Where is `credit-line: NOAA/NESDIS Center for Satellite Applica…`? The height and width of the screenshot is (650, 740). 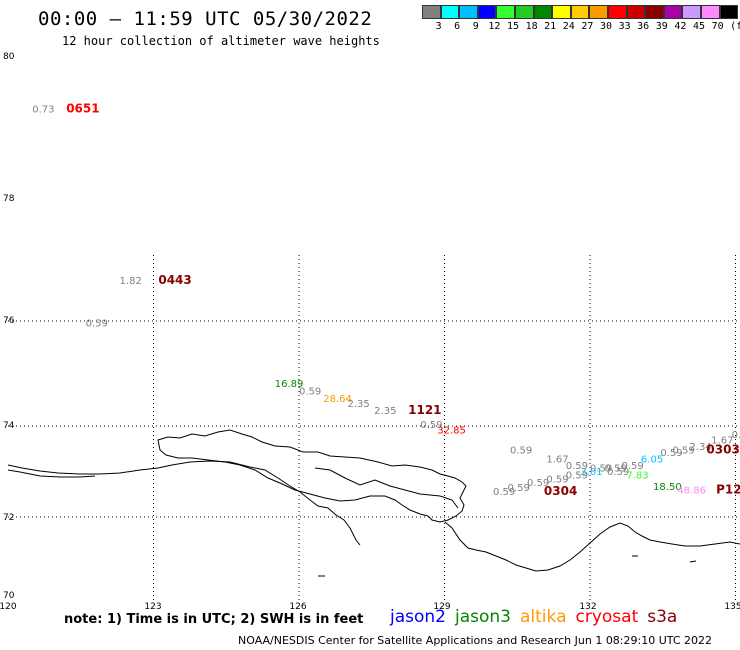 credit-line: NOAA/NESDIS Center for Satellite Applica… is located at coordinates (475, 640).